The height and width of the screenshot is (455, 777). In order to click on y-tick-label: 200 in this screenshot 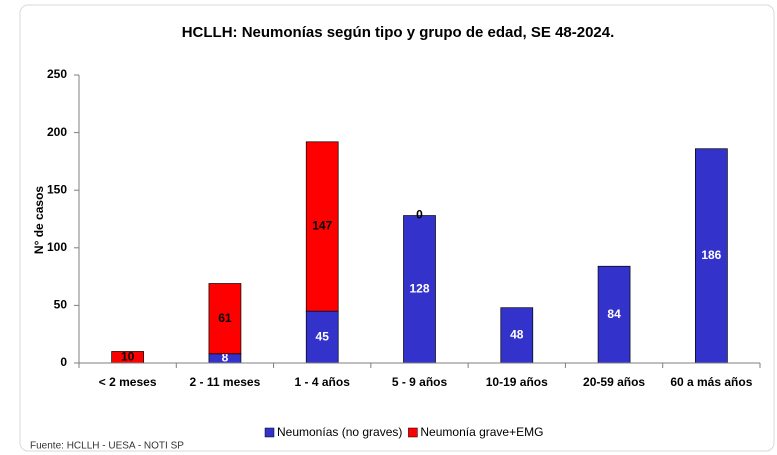, I will do `click(57, 132)`.